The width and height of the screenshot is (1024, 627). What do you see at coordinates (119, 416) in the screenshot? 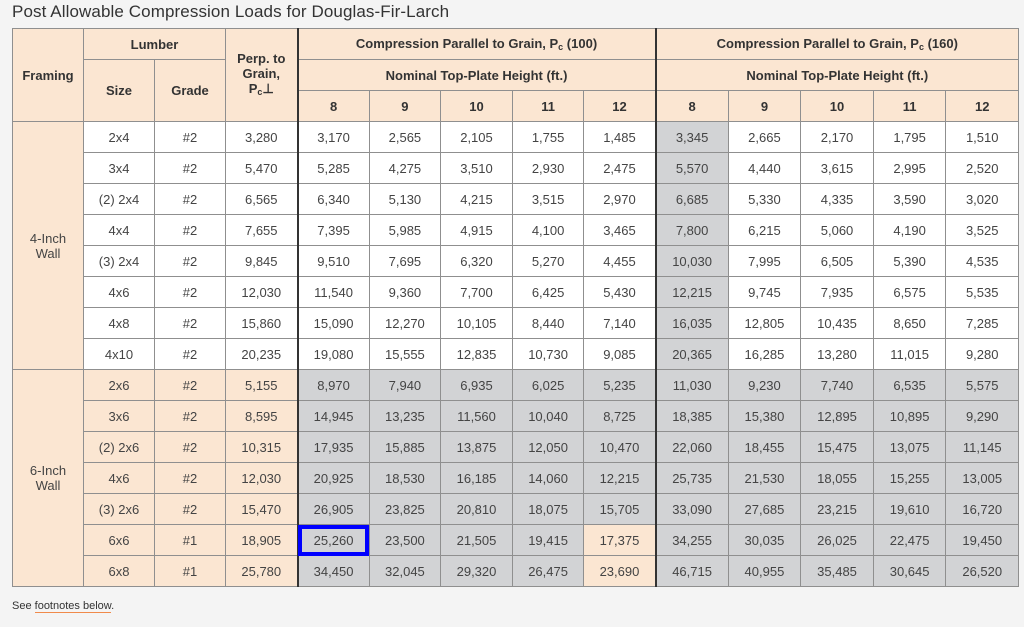
I see `size-cell: 3x6` at bounding box center [119, 416].